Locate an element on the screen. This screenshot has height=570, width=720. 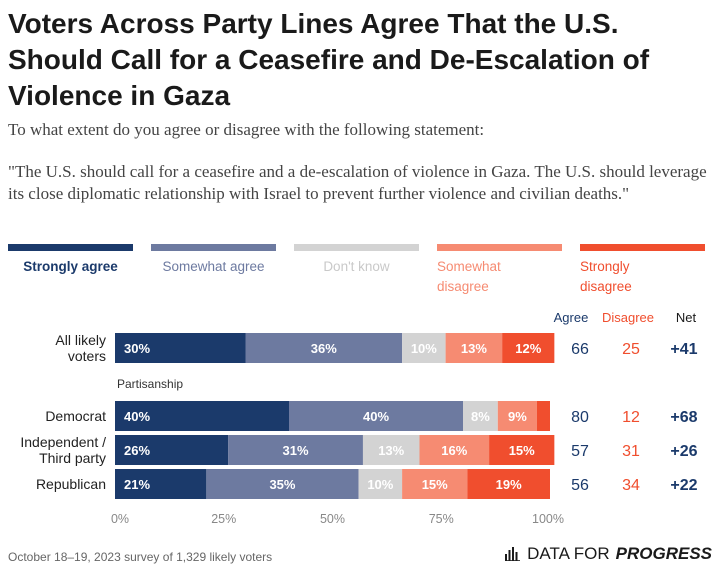
bar-label-3-4: 19% is located at coordinates (509, 484).